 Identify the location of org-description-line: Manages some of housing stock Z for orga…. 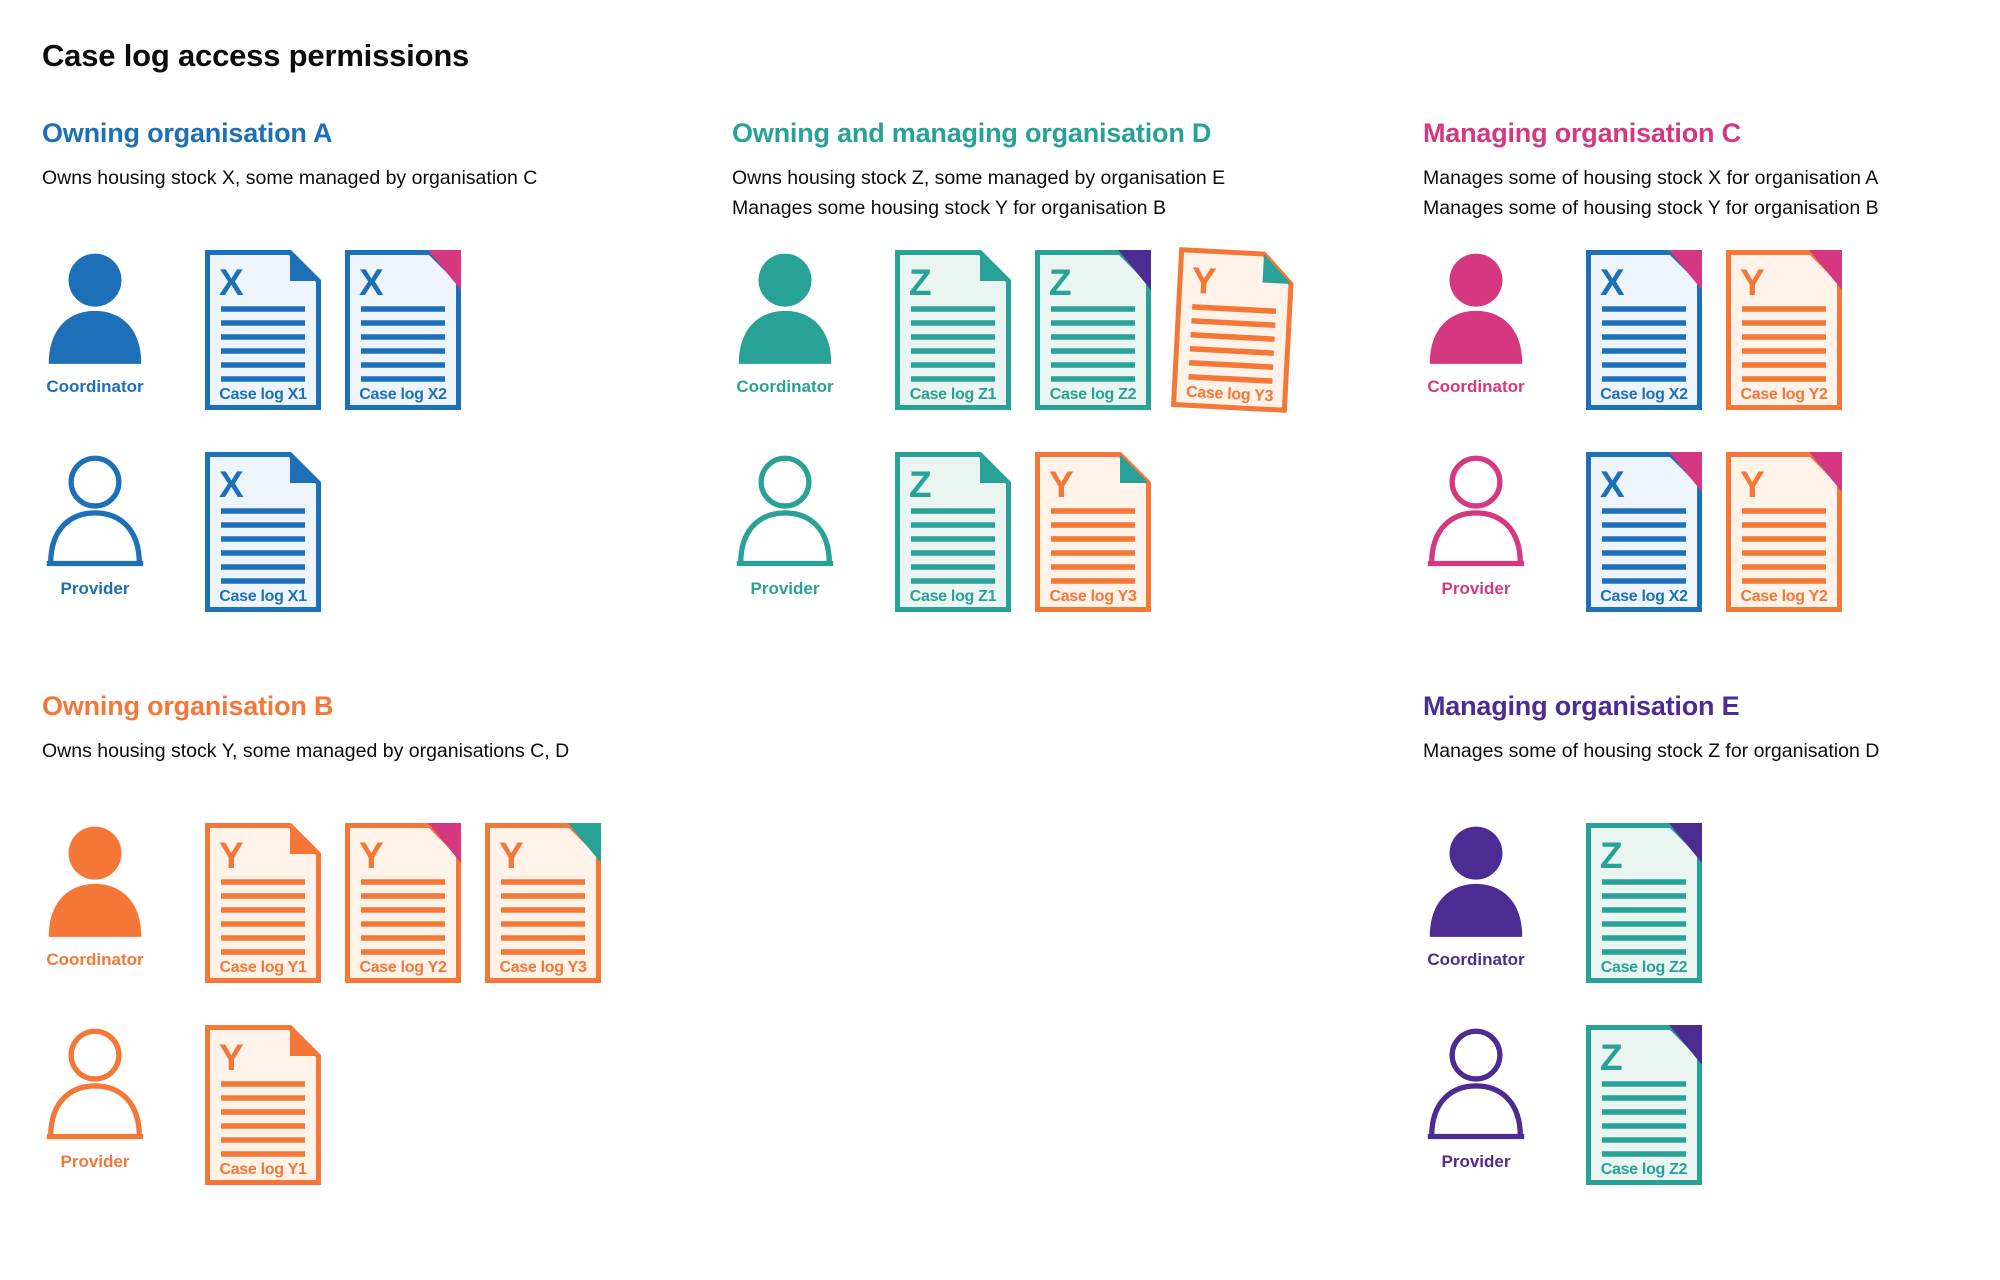
(1651, 751).